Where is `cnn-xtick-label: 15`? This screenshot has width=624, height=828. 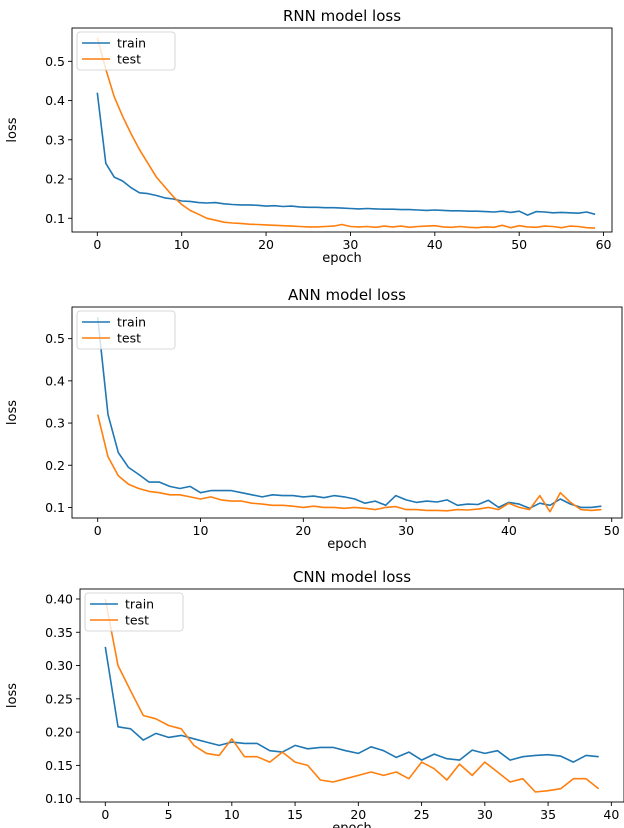 cnn-xtick-label: 15 is located at coordinates (295, 814).